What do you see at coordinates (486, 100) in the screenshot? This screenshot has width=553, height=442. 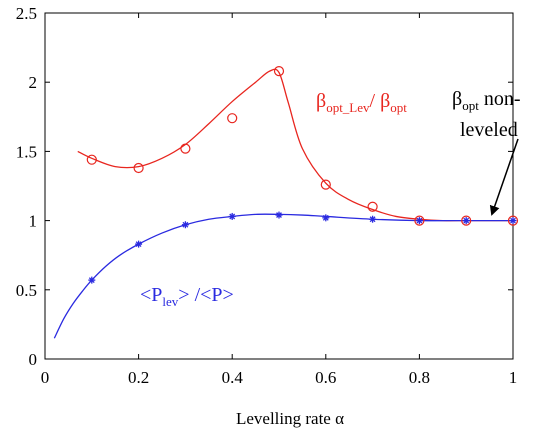 I see `arrow-annotation-line1: βopt non-` at bounding box center [486, 100].